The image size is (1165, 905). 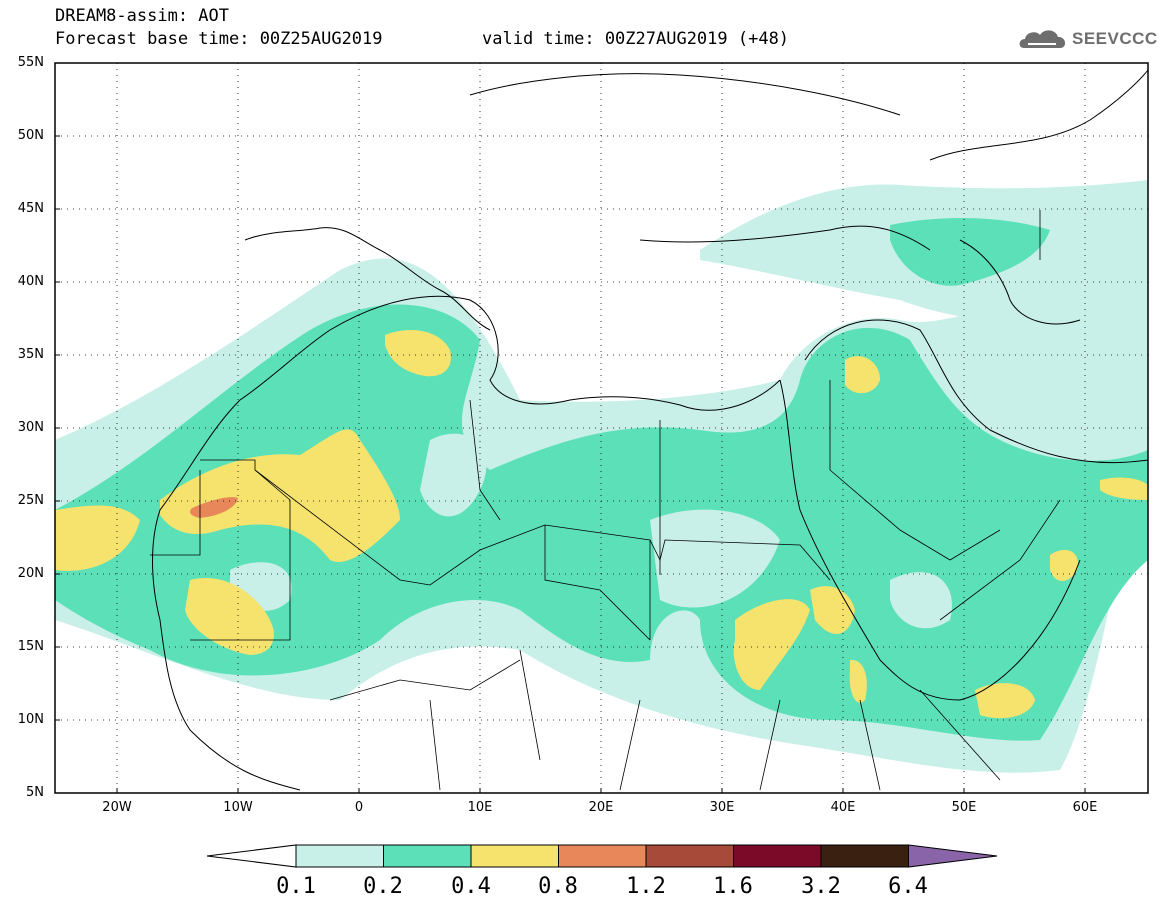 I want to click on lat-label: 45N, so click(x=30, y=208).